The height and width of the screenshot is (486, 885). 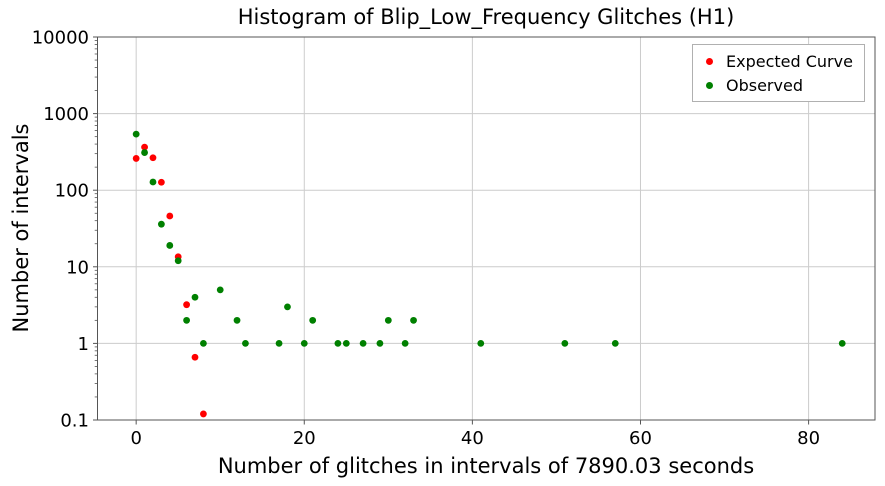 What do you see at coordinates (304, 438) in the screenshot?
I see `x-tick-label: 20` at bounding box center [304, 438].